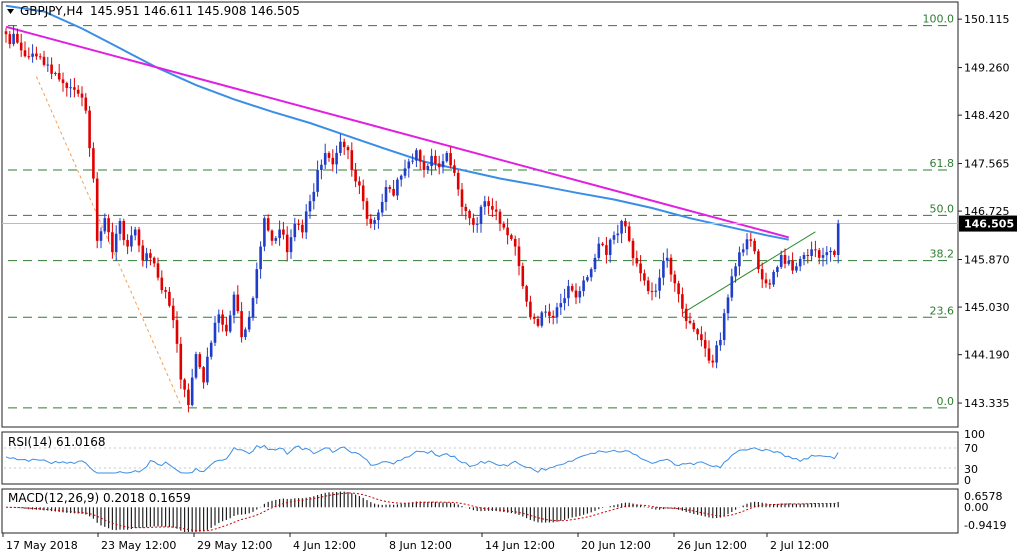  I want to click on fib-label-0: 100.0, so click(939, 19).